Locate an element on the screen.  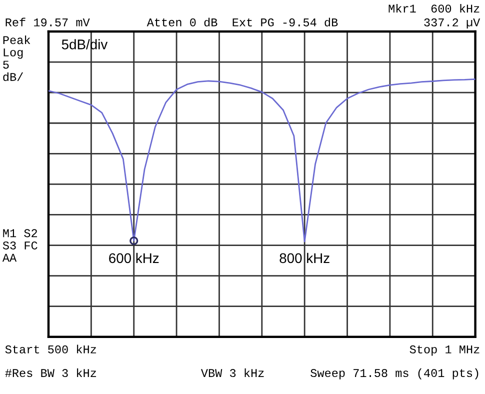
annotation: 800 kHz is located at coordinates (305, 258).